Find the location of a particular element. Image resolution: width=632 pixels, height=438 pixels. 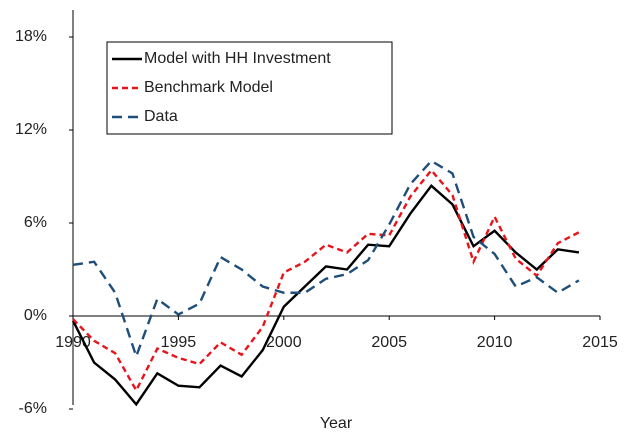

y-tick-label: -6% is located at coordinates (33, 408).